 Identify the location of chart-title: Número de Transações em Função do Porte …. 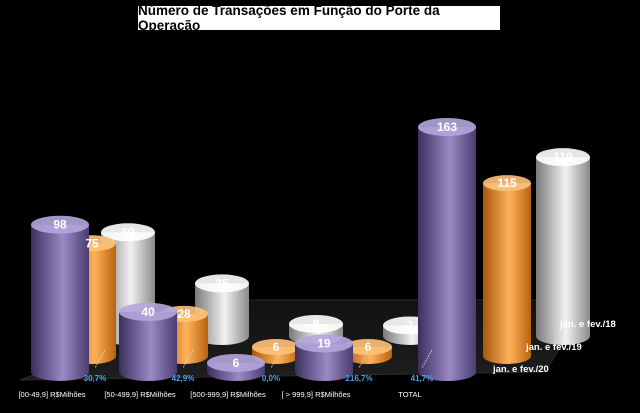
(319, 18).